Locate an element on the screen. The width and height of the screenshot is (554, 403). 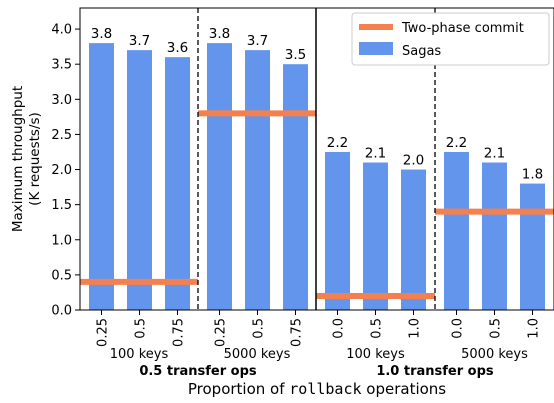
transfer-ops-label: 0.5 transfer ops is located at coordinates (198, 371).